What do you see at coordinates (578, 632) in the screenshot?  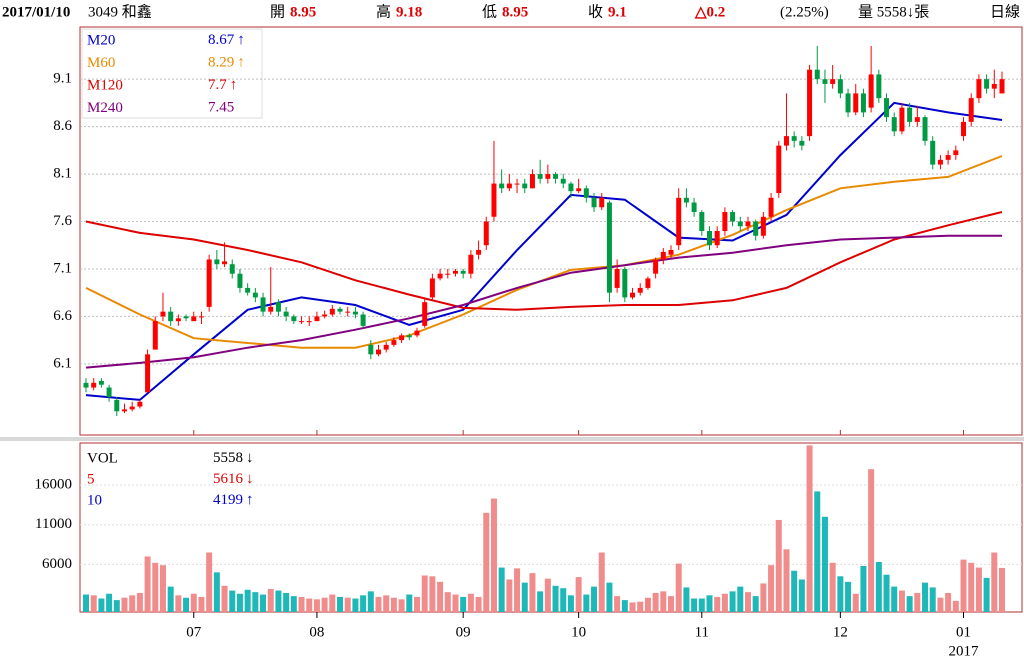 I see `x-tick-label: 10` at bounding box center [578, 632].